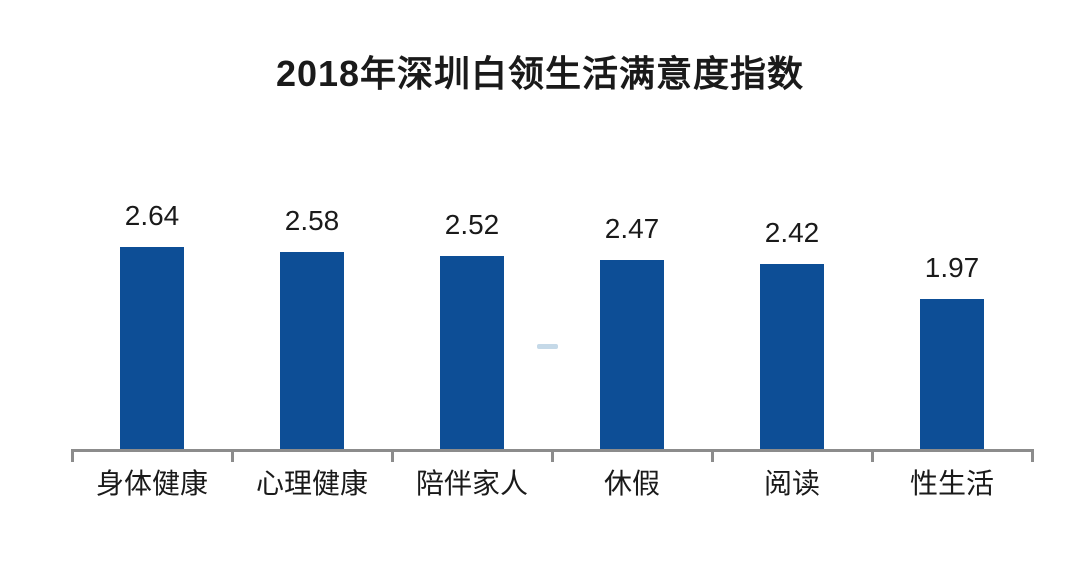 Image resolution: width=1080 pixels, height=569 pixels. I want to click on category-label: 性生活, so click(951, 483).